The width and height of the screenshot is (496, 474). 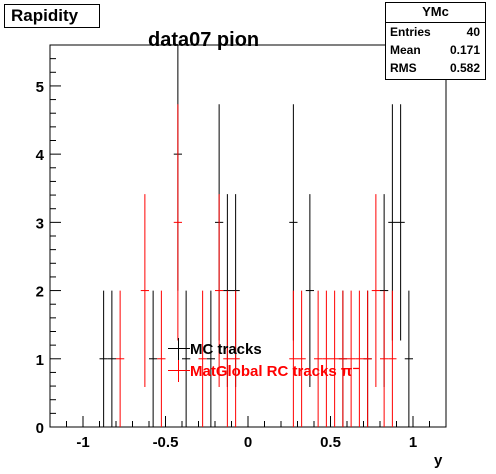 I want to click on x-tick-label: 1, so click(x=413, y=442).